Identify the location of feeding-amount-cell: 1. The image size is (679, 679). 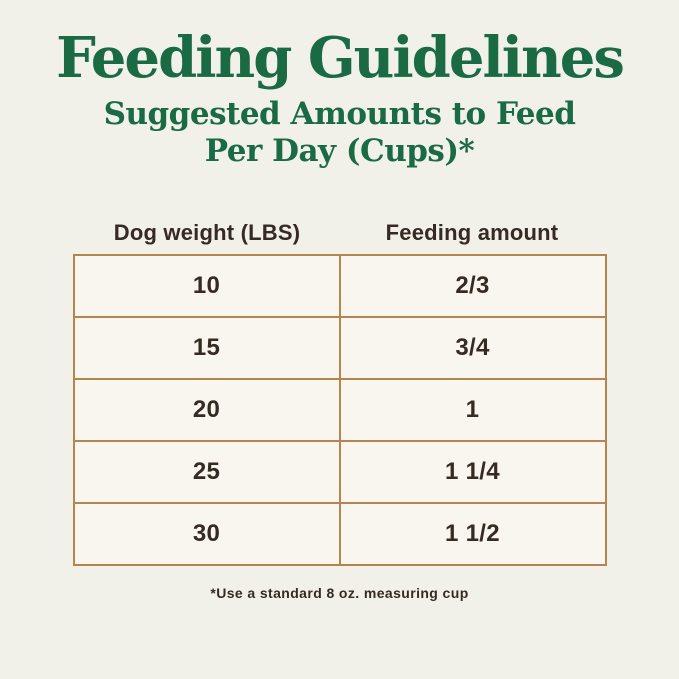
(472, 410).